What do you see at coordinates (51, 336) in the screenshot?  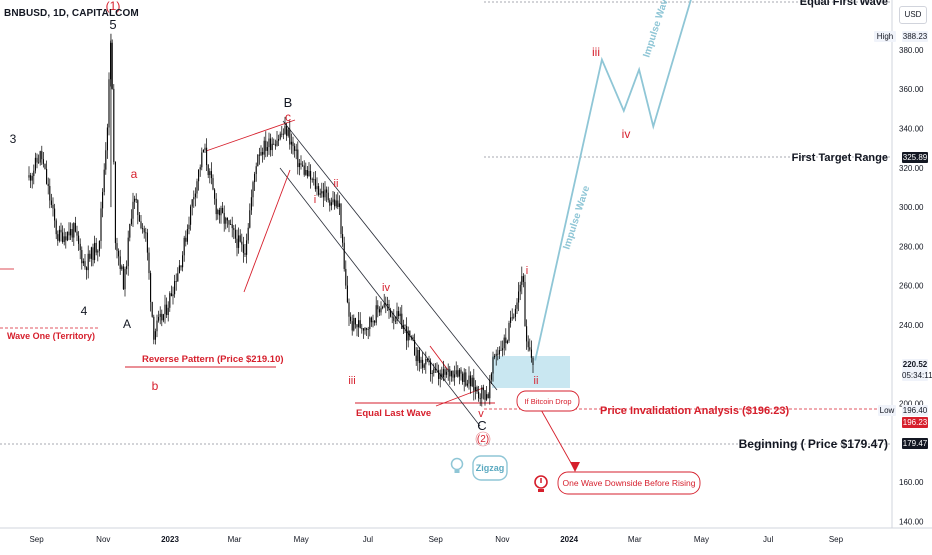 I see `wave-one-territory-label: Wave One (Territory)` at bounding box center [51, 336].